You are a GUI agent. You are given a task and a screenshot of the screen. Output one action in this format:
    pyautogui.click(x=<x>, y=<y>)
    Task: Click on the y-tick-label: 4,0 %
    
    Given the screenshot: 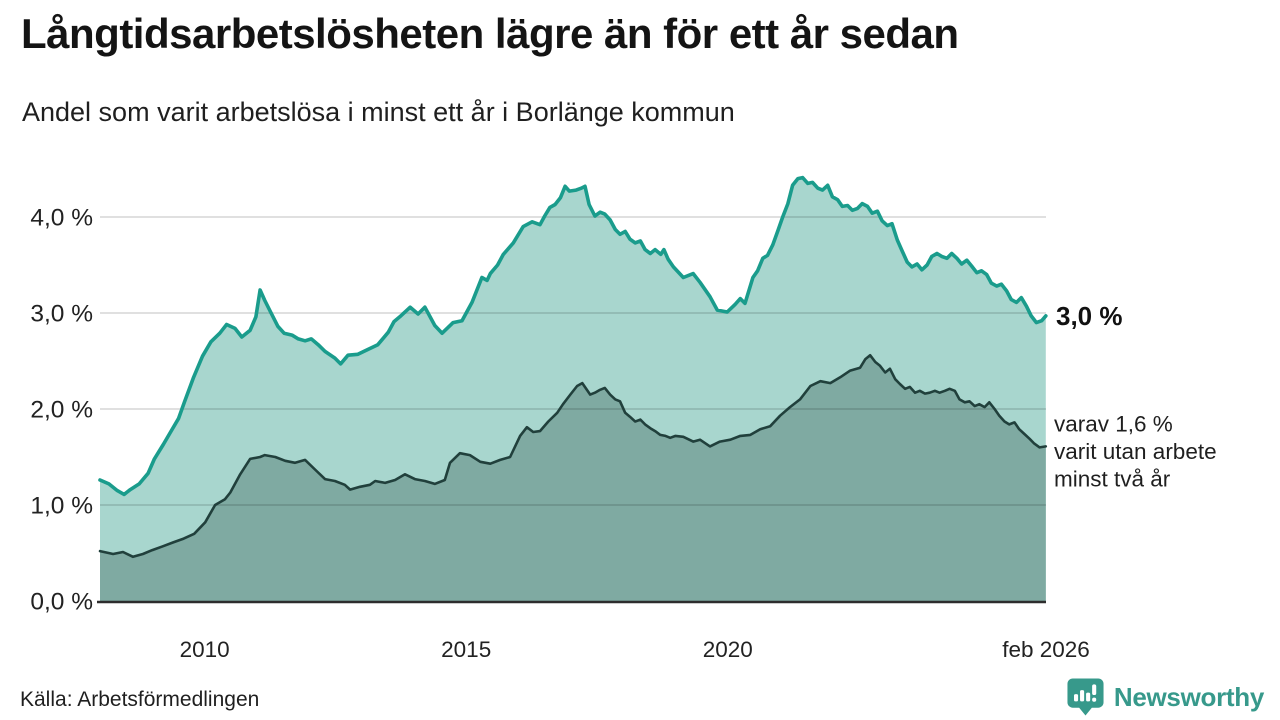 What is the action you would take?
    pyautogui.click(x=61, y=218)
    